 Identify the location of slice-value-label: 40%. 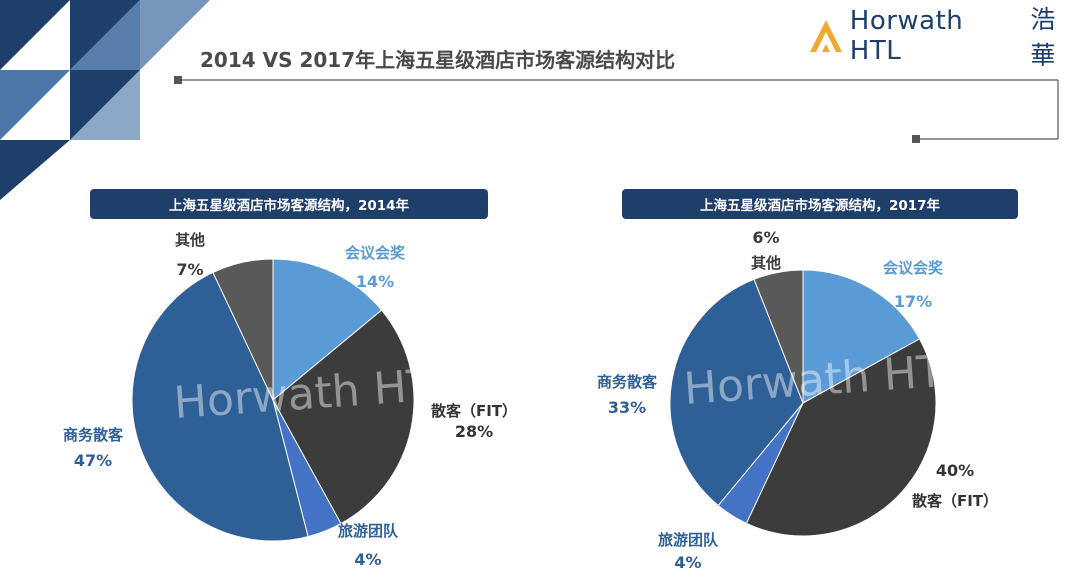
(955, 470).